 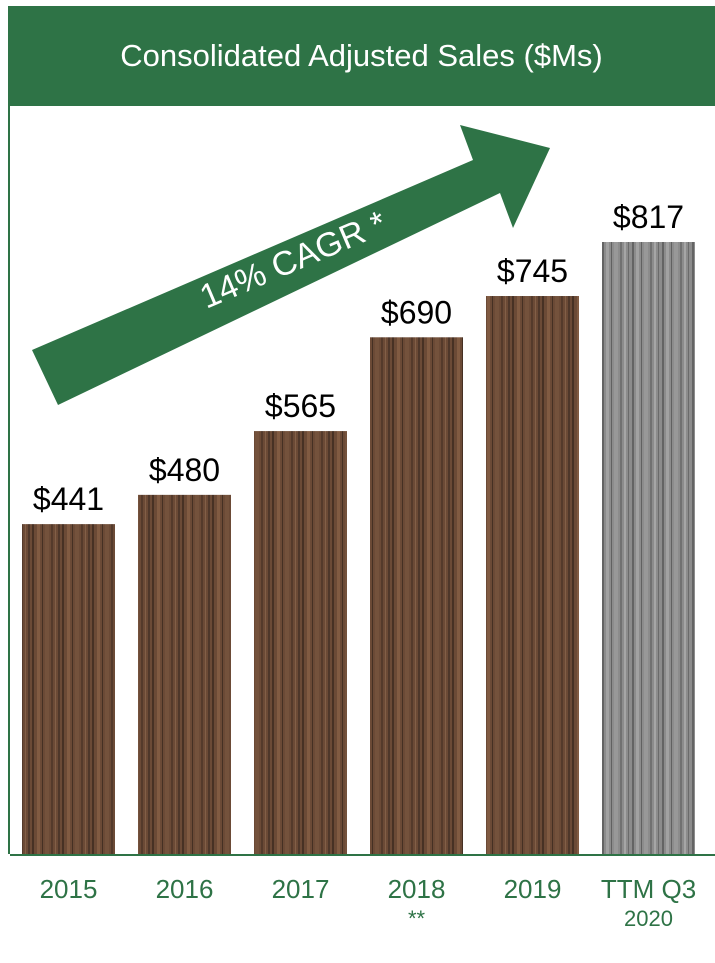 I want to click on data-label: $565, so click(x=300, y=406).